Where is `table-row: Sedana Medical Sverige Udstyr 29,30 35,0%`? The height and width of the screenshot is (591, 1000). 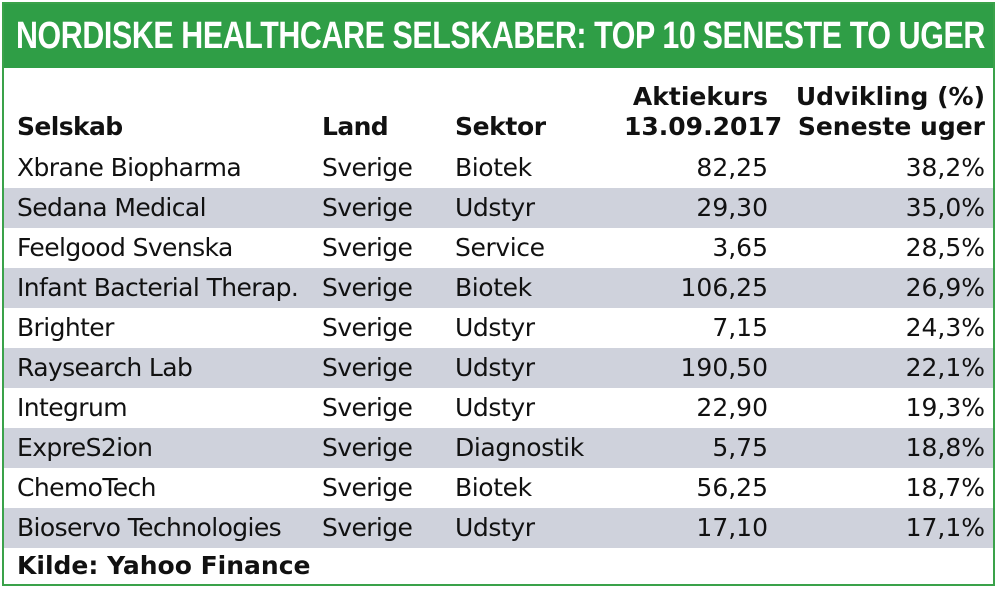
table-row: Sedana Medical Sverige Udstyr 29,30 35,0% is located at coordinates (498, 208).